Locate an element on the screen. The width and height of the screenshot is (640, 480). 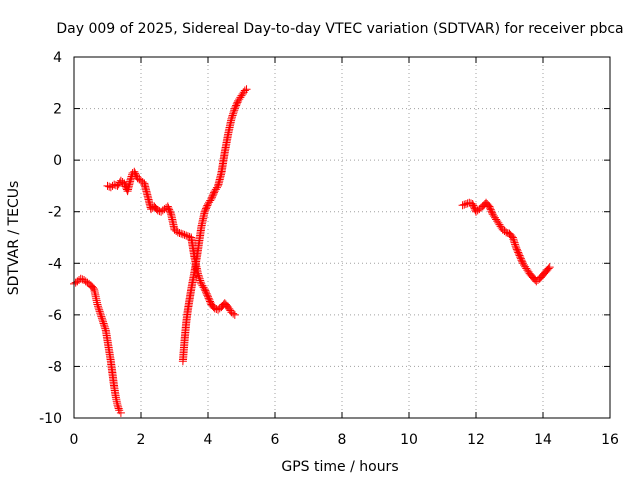
x-tick-labels: 0 2 4 6 8 10 12 14 16 is located at coordinates (344, 440).